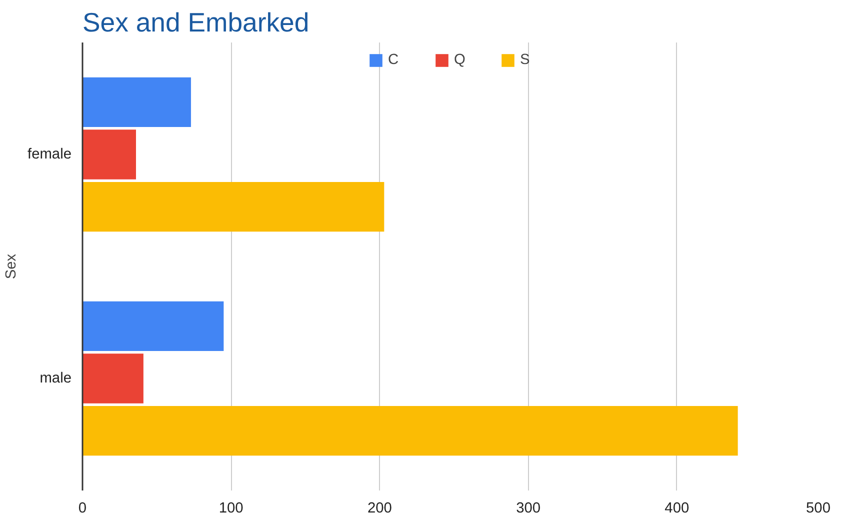 The width and height of the screenshot is (844, 529). I want to click on y-axis-title: Sex, so click(12, 266).